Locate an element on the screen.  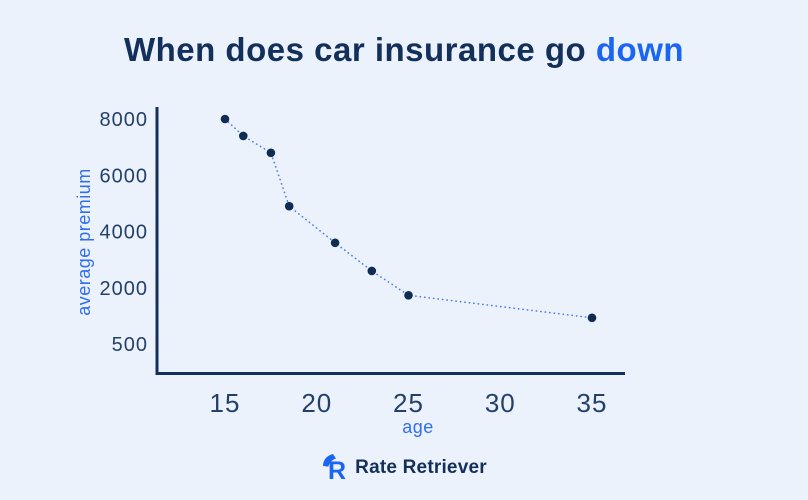
x-axis-title: age is located at coordinates (418, 427).